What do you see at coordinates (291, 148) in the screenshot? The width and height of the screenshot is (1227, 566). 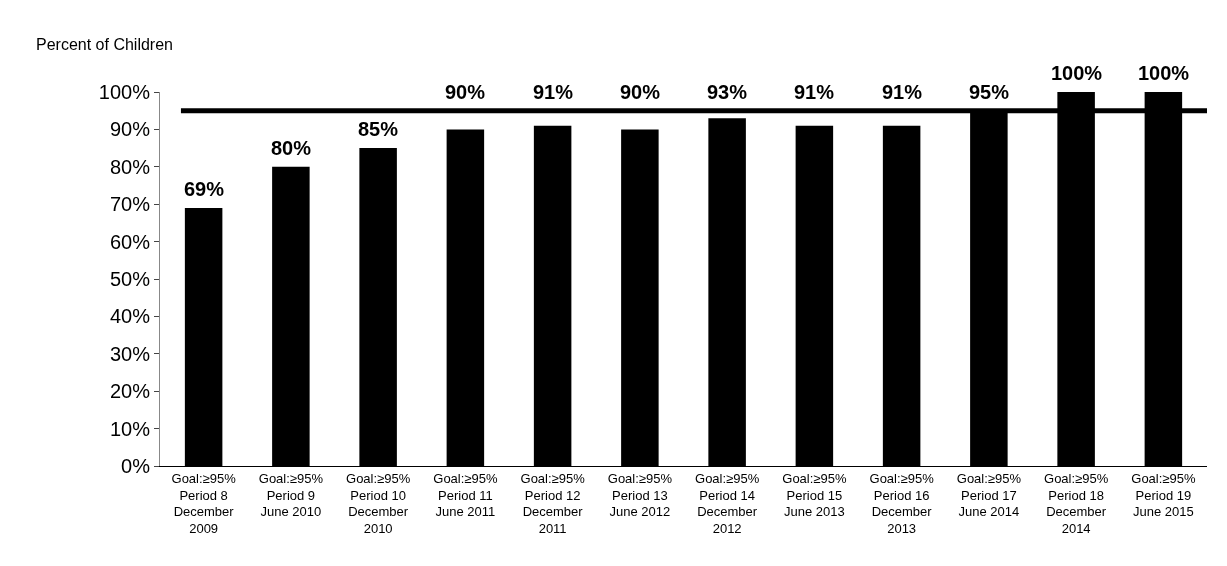 I see `data-label: 80%` at bounding box center [291, 148].